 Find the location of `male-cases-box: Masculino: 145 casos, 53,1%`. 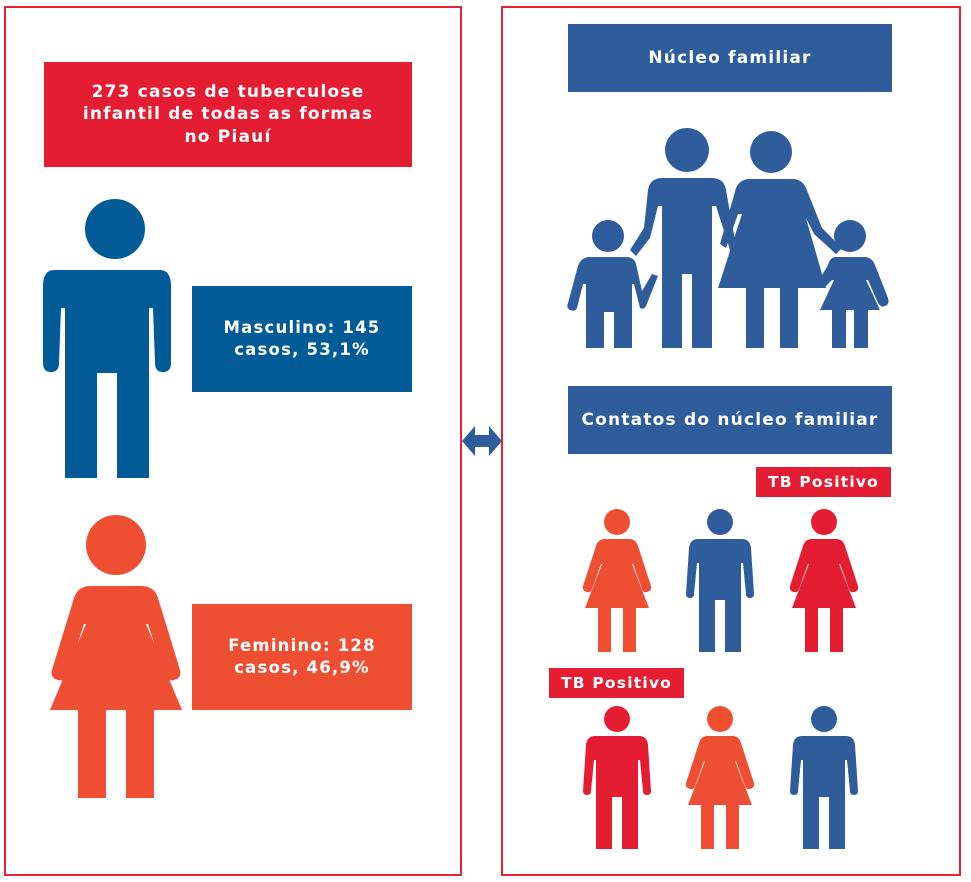

male-cases-box: Masculino: 145 casos, 53,1% is located at coordinates (302, 339).